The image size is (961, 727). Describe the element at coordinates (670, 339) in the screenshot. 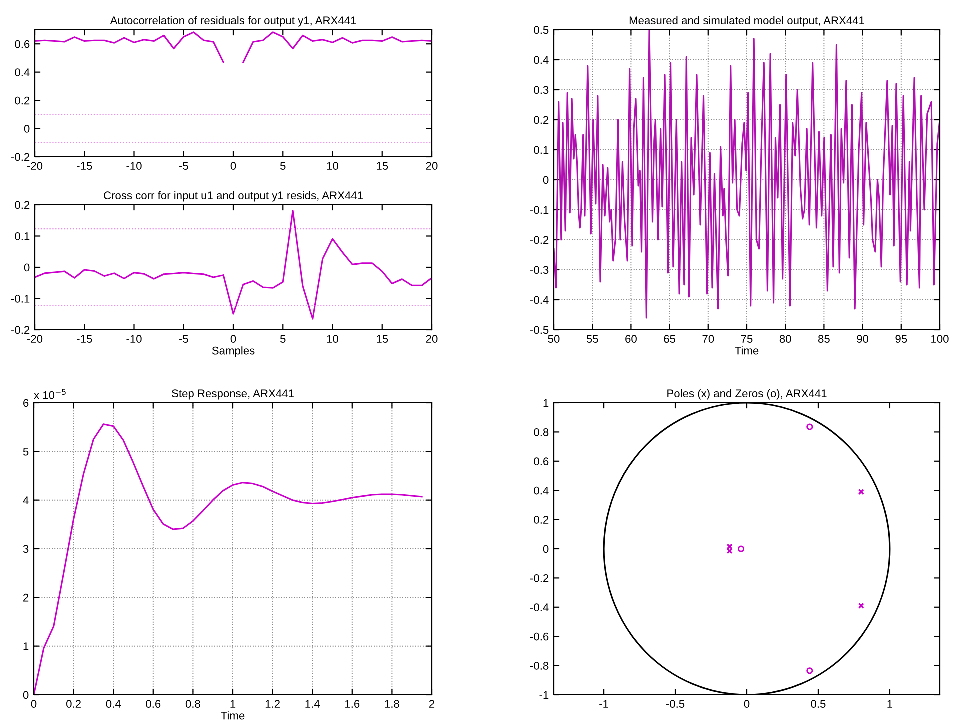

I see `x-tick-label: 65` at that location.